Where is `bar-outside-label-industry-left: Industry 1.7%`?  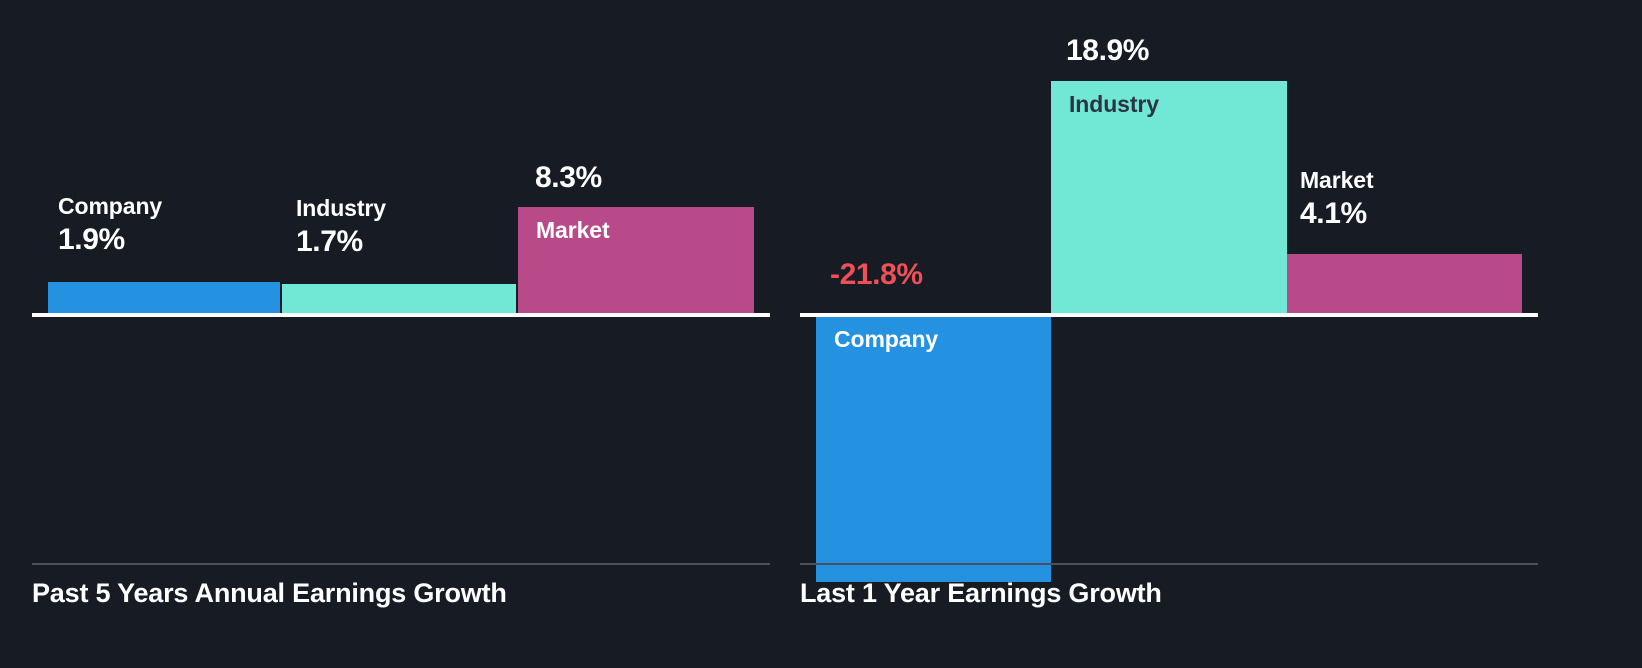 bar-outside-label-industry-left: Industry 1.7% is located at coordinates (341, 228).